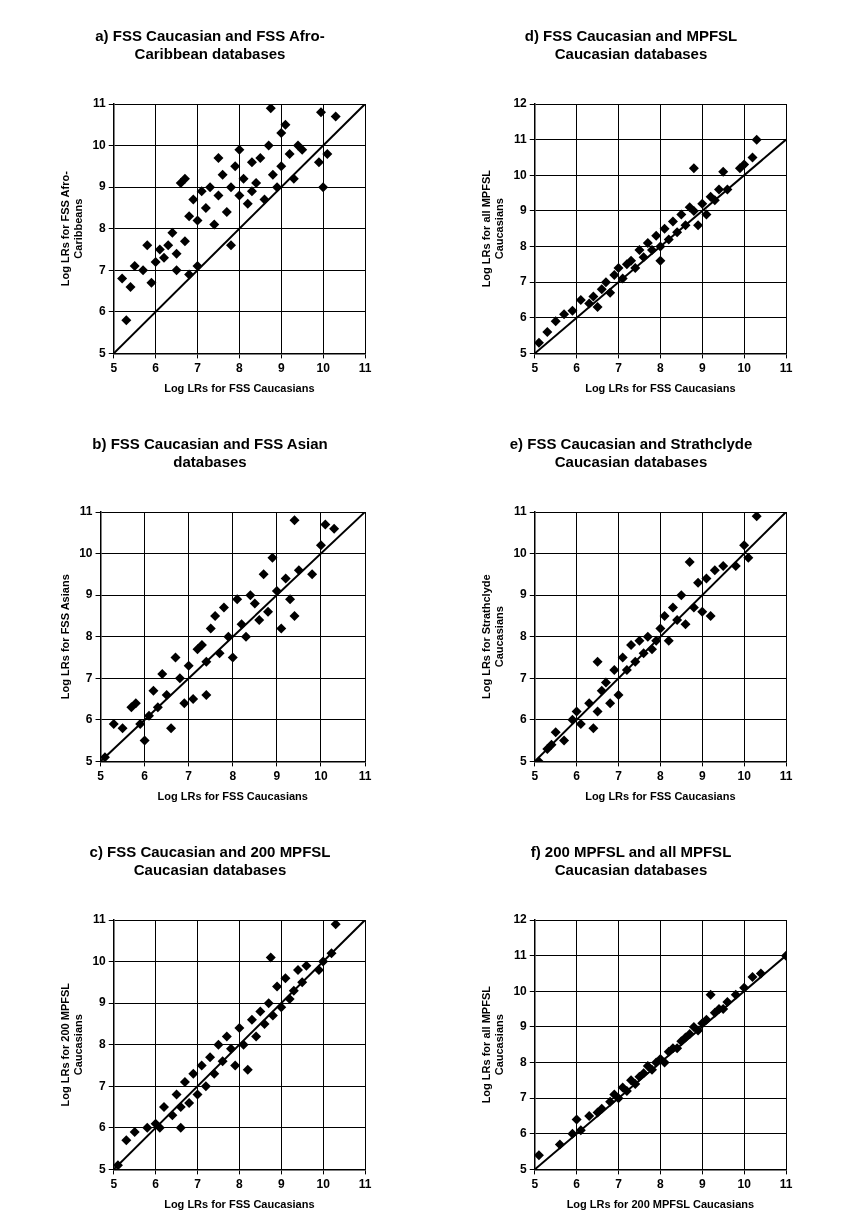 The image size is (862, 1222). I want to click on chart-title: c) FSS Caucasian and 200 MPFSL Caucasian databases, so click(210, 861).